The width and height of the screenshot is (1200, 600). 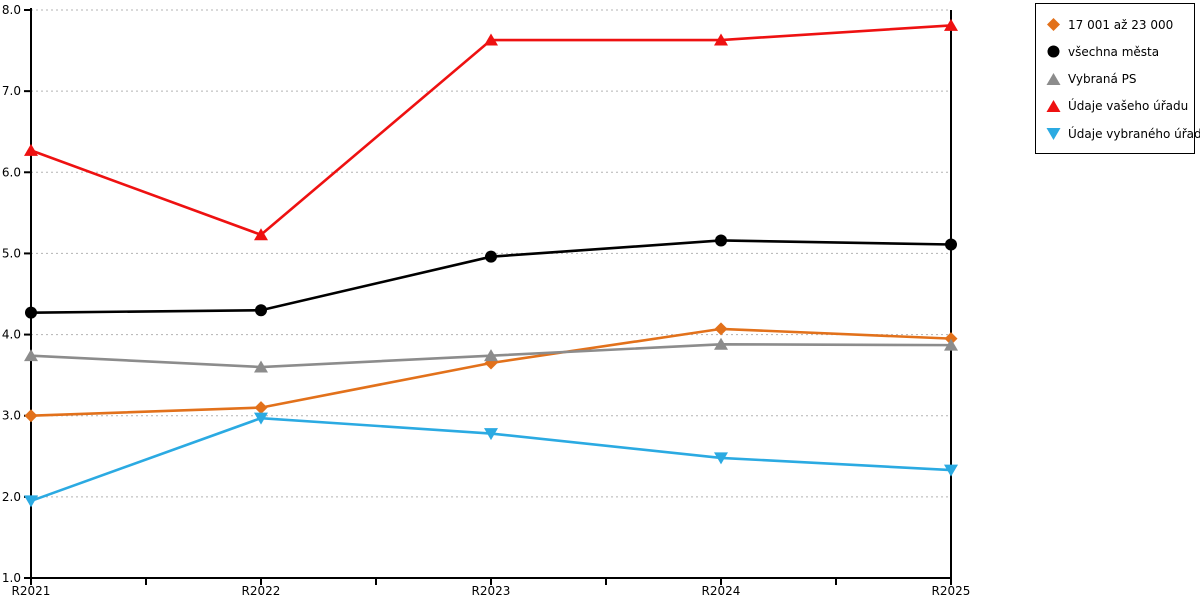 I want to click on legend-item-label: Údaje vašeho úřadu, so click(x=1128, y=106).